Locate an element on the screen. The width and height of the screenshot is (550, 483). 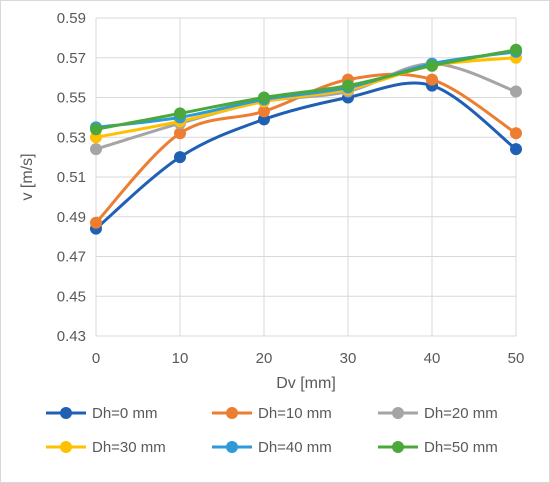
legend-entry: Dh=30 mm is located at coordinates (106, 447).